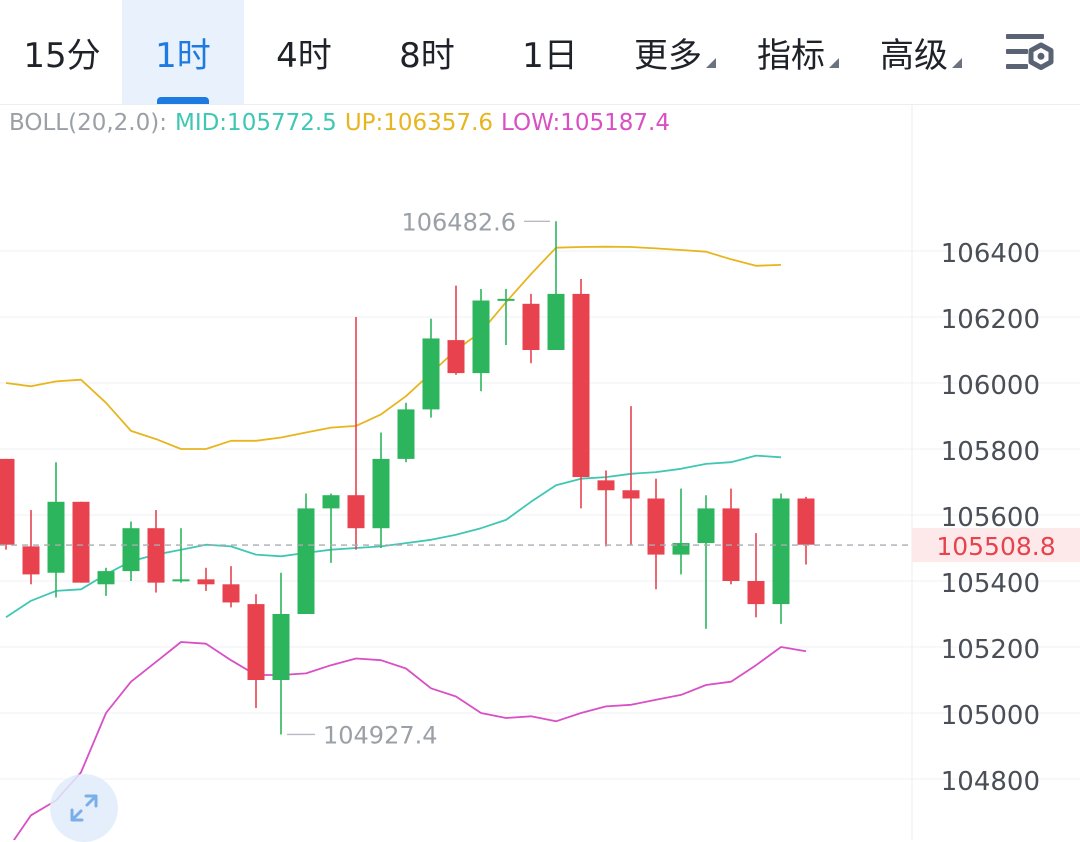 This screenshot has height=842, width=1080. I want to click on tab-6: 更多, so click(675, 52).